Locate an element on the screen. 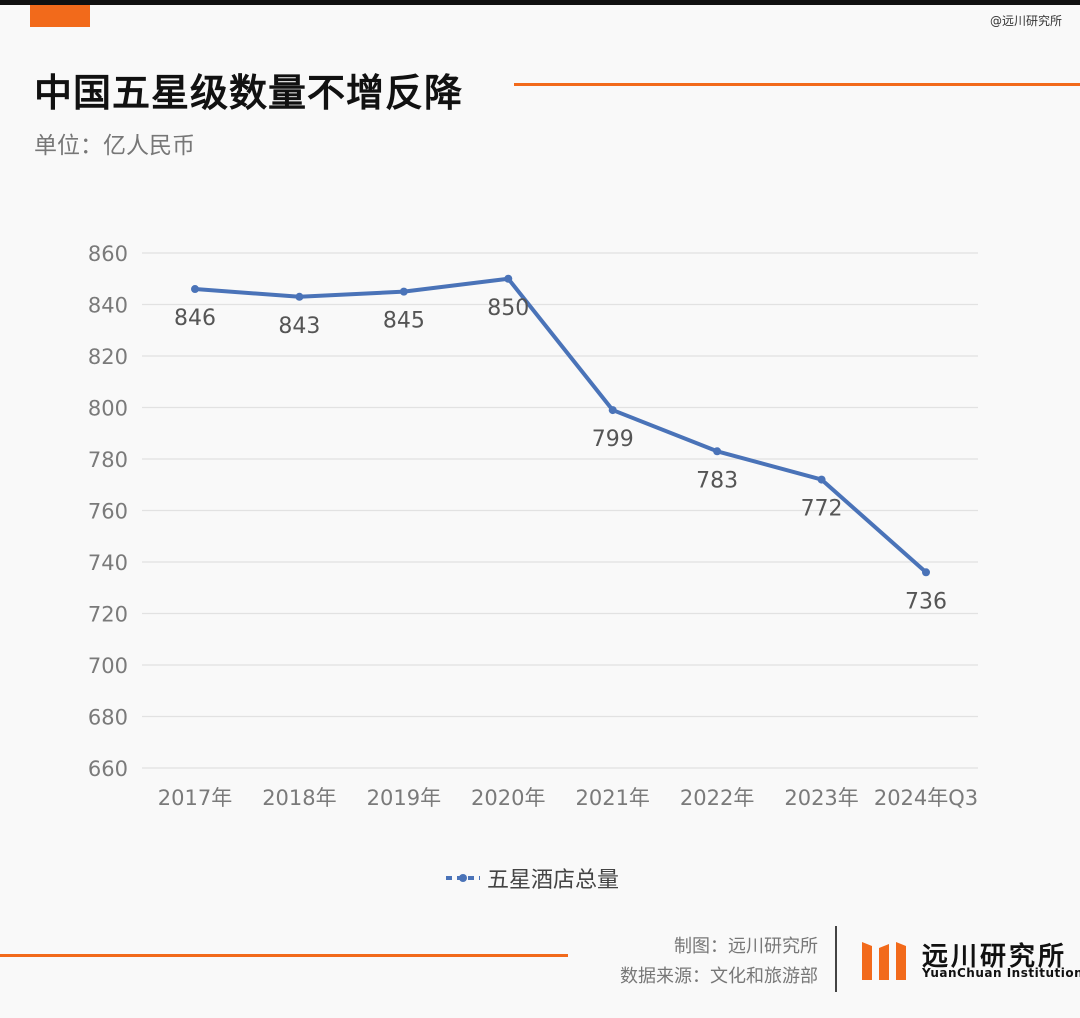 The height and width of the screenshot is (1018, 1080). data-label: 843 is located at coordinates (299, 326).